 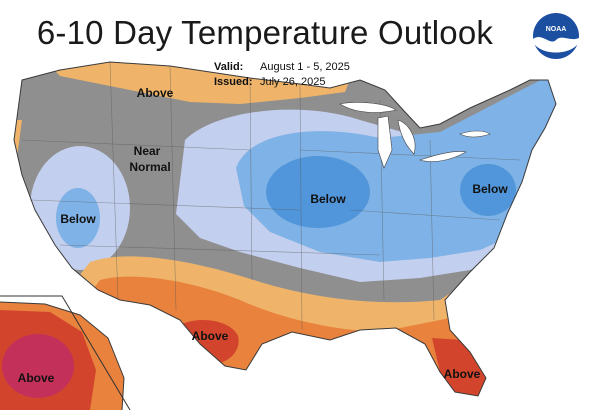 I want to click on alaska-inset-map, so click(x=62, y=356).